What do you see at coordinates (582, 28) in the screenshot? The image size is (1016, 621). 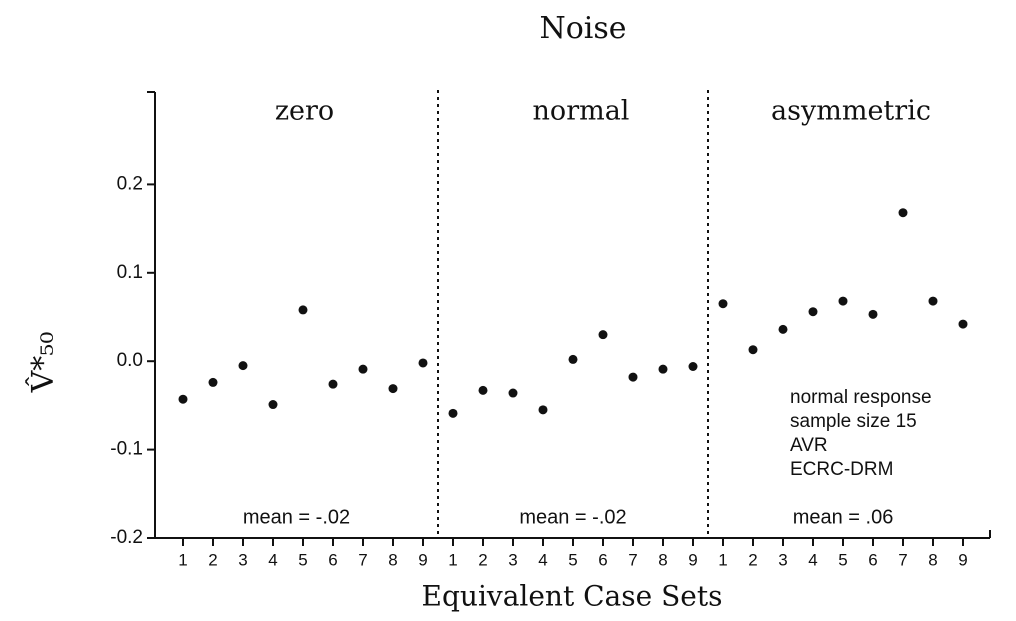 I see `chart-title: Noise` at bounding box center [582, 28].